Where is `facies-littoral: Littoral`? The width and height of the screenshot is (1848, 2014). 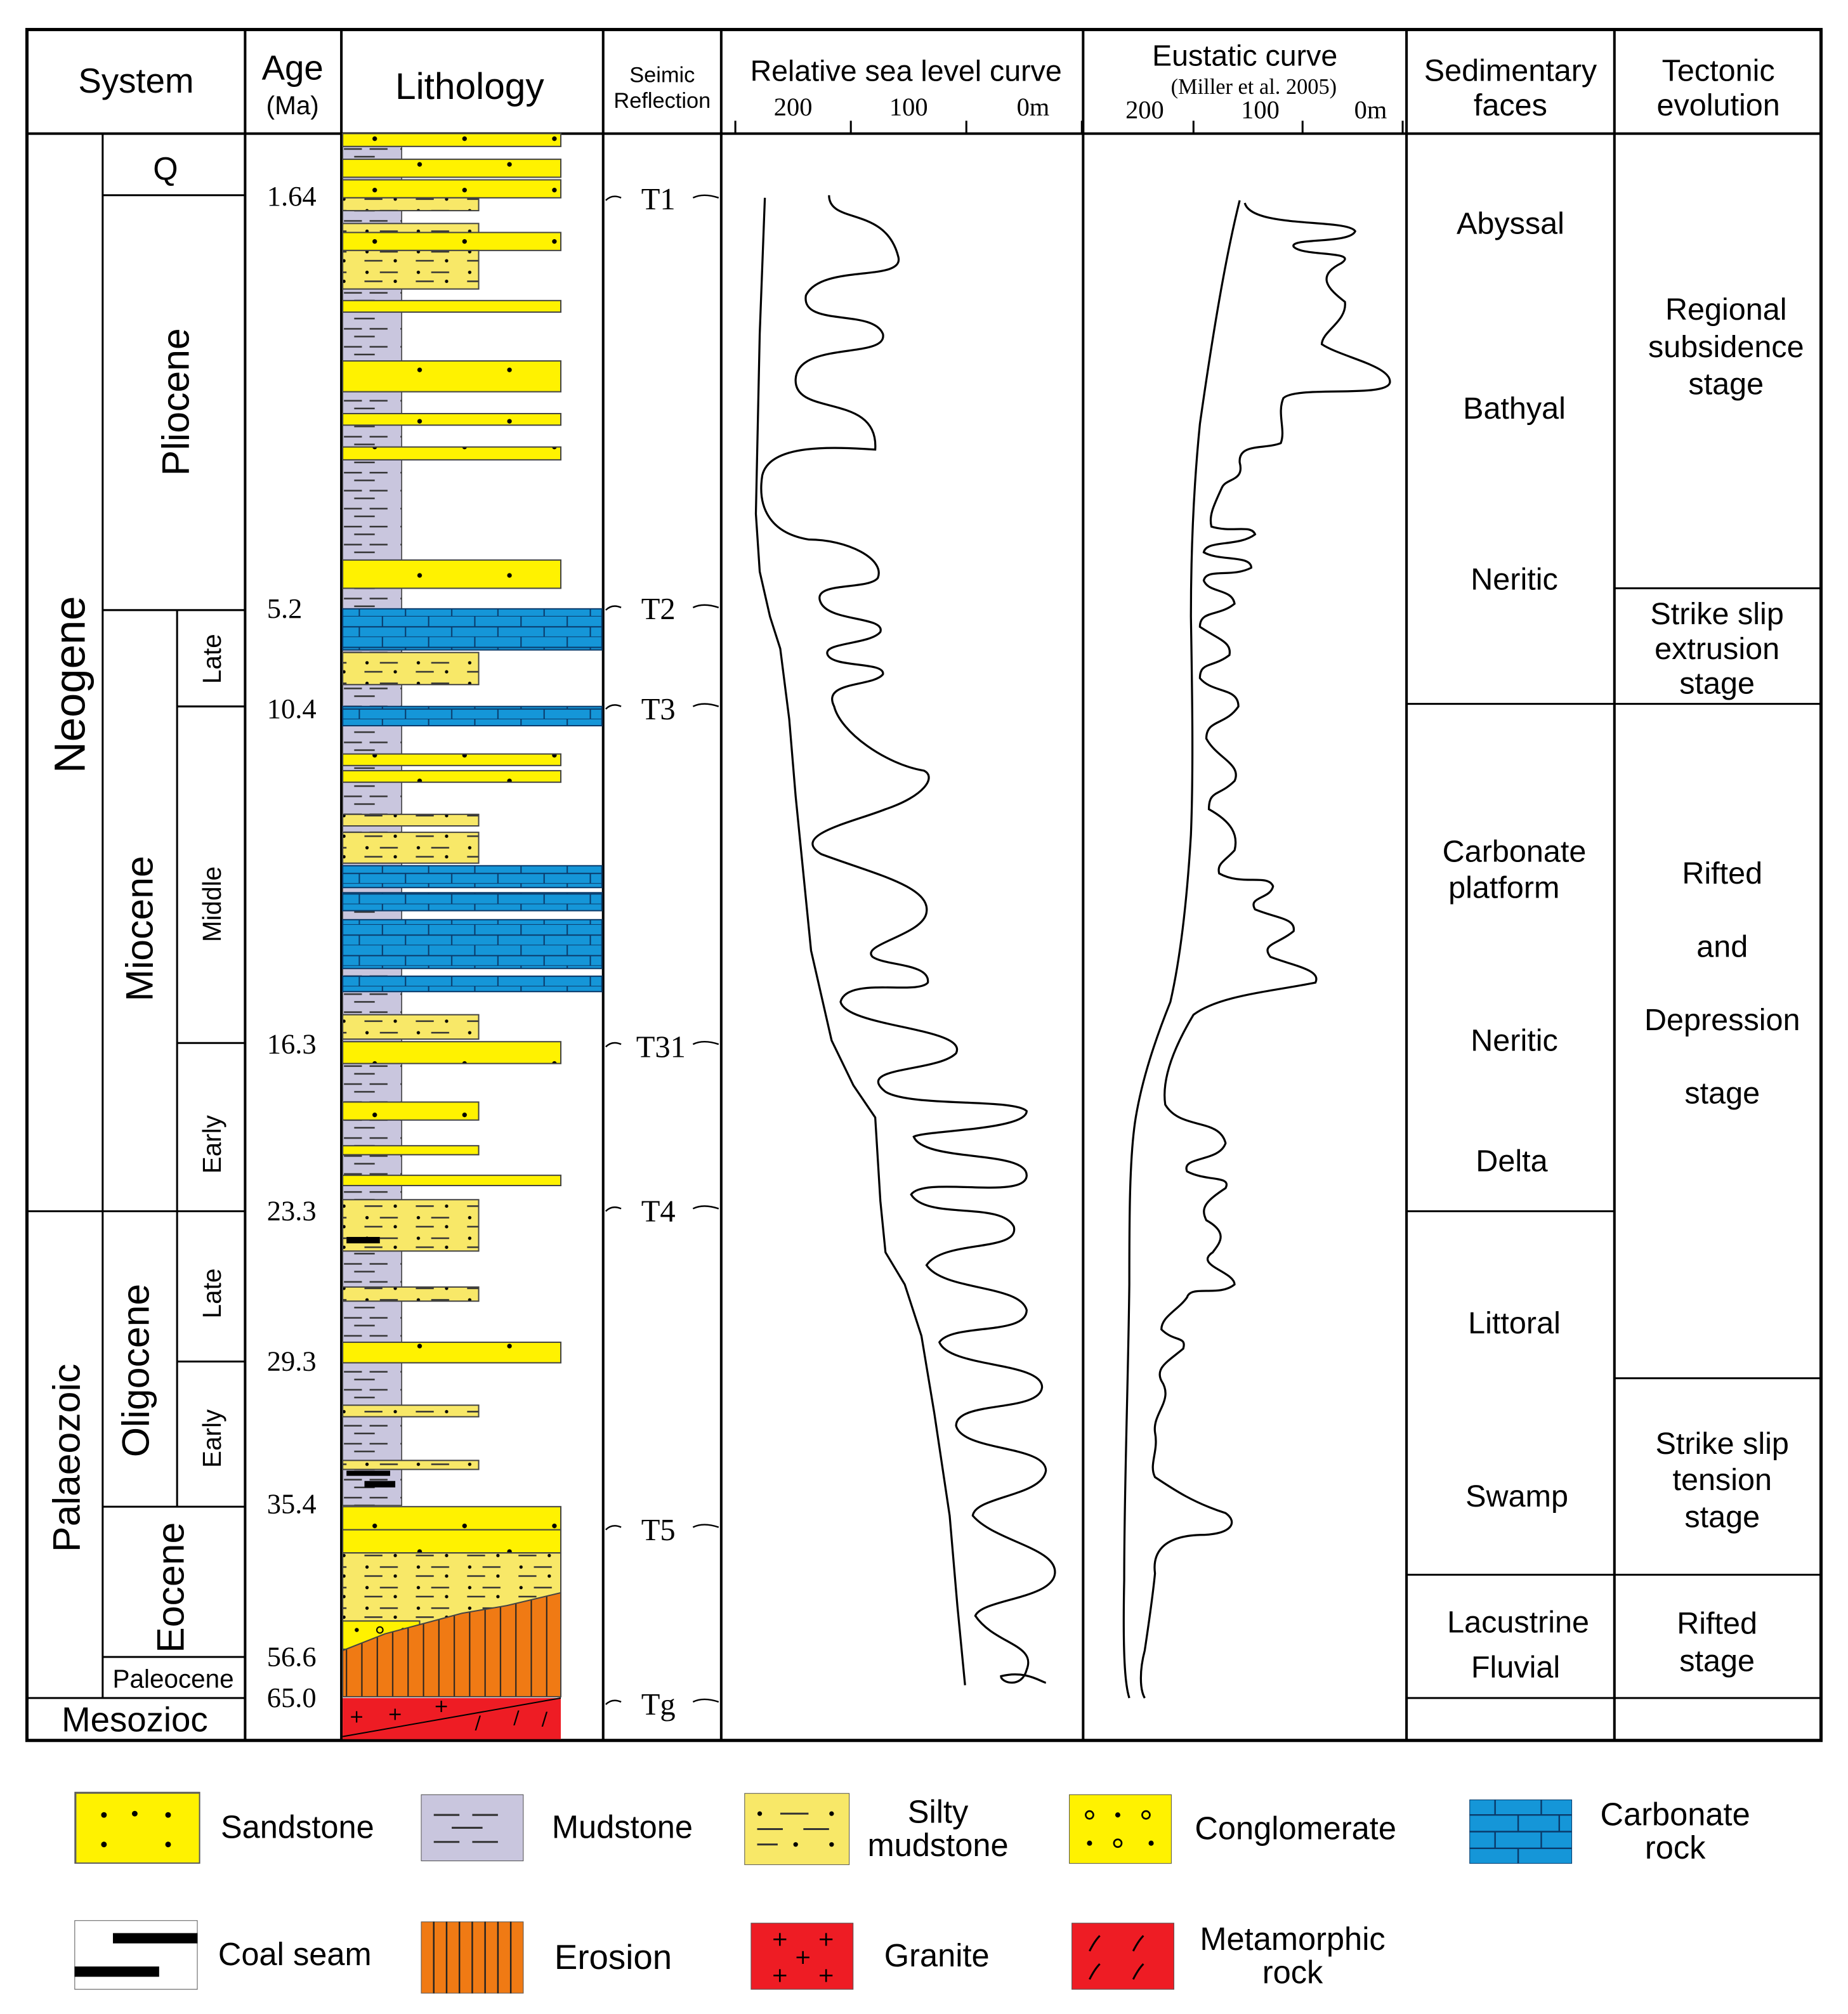 facies-littoral: Littoral is located at coordinates (1514, 1323).